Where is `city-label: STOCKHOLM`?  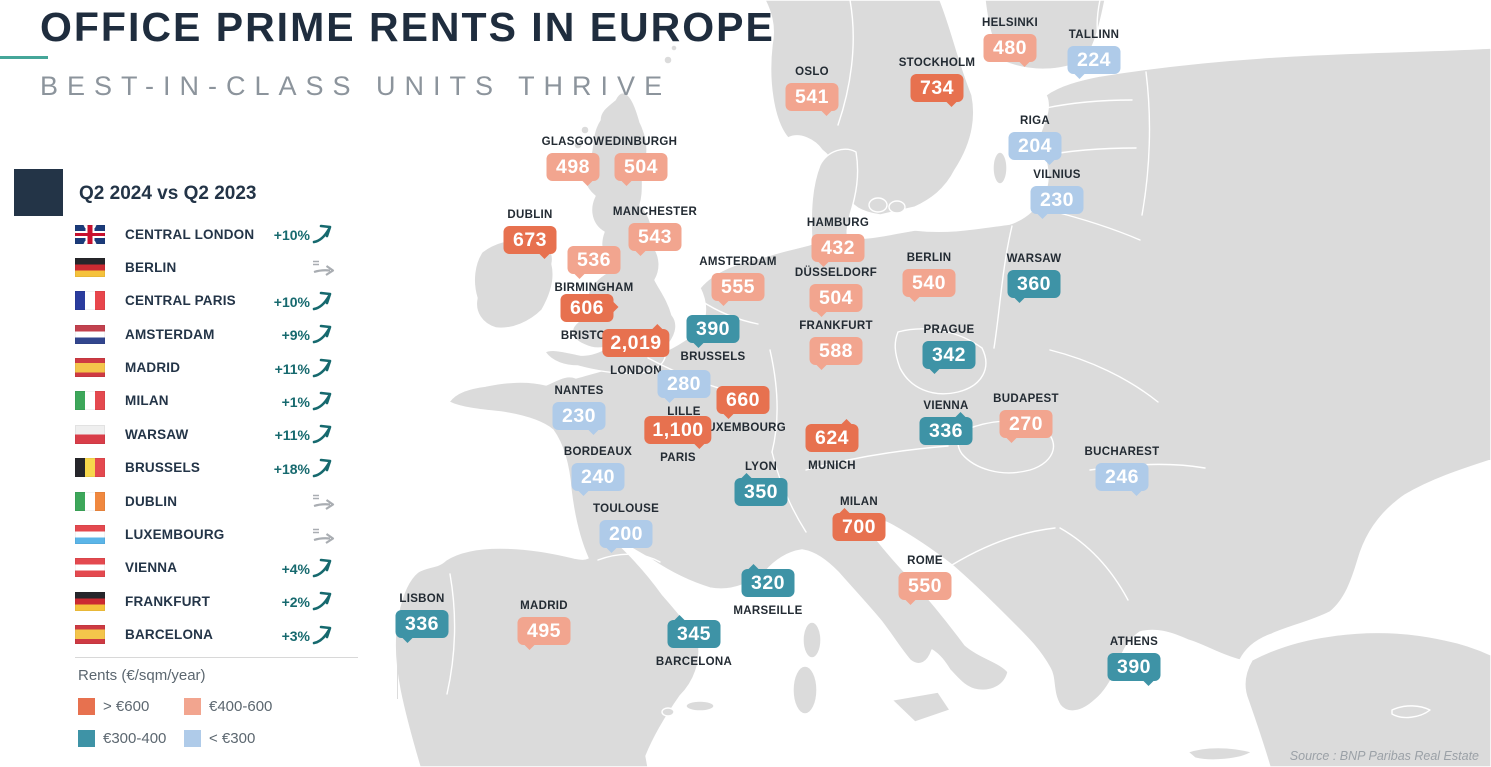
city-label: STOCKHOLM is located at coordinates (937, 63).